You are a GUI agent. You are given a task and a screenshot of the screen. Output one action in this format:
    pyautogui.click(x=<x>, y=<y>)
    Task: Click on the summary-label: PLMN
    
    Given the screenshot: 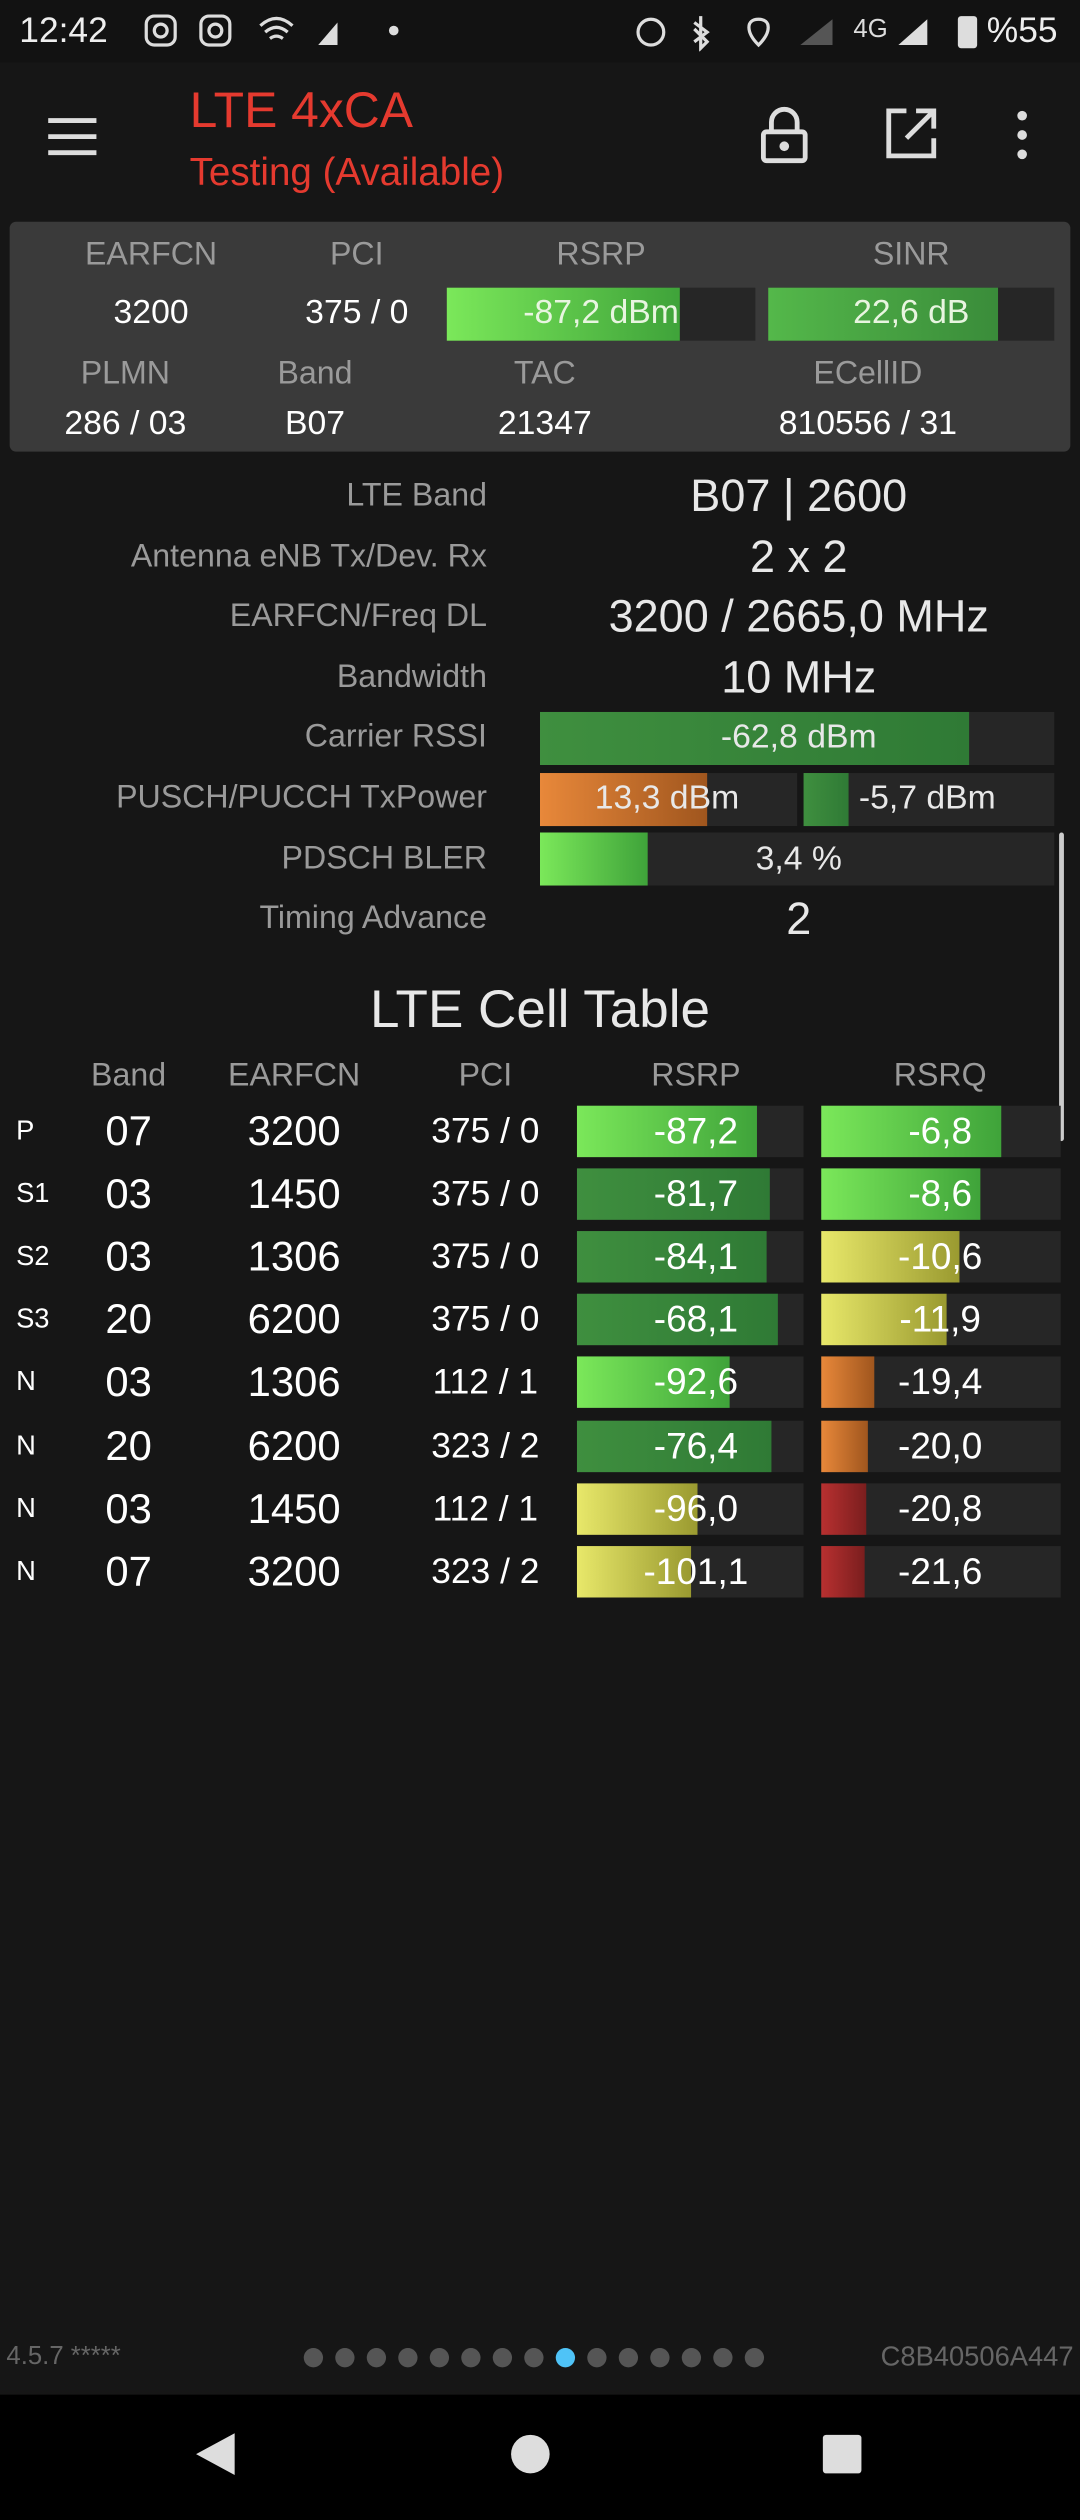 What is the action you would take?
    pyautogui.click(x=125, y=373)
    